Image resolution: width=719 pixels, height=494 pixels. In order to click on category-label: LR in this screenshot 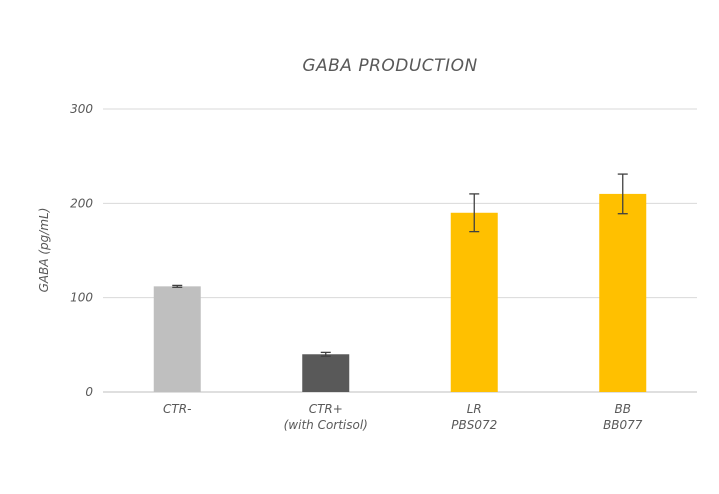, I will do `click(474, 409)`.